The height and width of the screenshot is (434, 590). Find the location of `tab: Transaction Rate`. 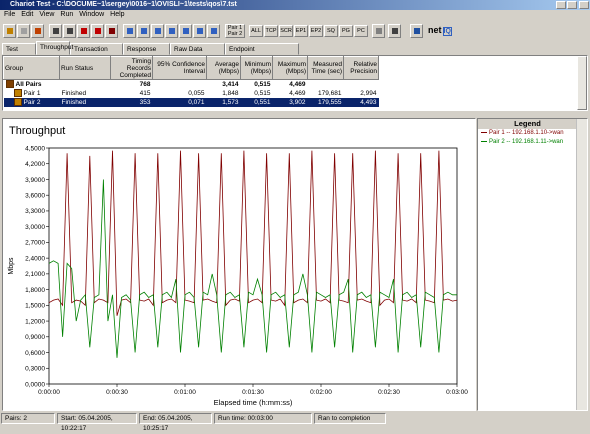

tab: Transaction Rate is located at coordinates (96, 53).